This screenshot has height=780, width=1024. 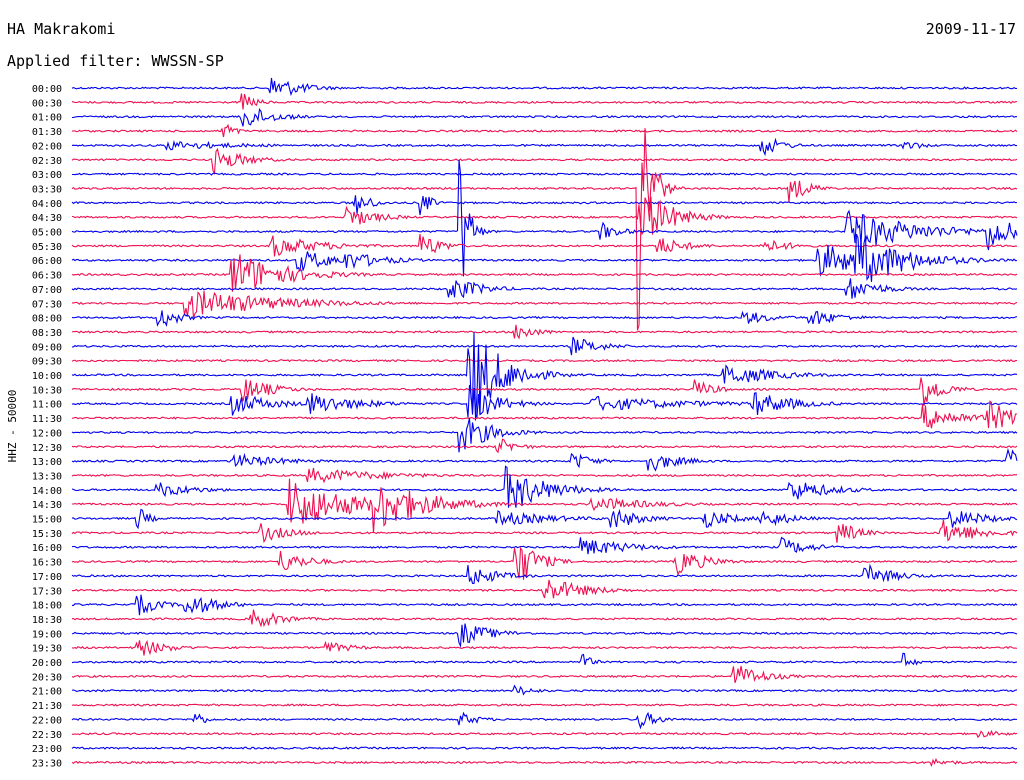 What do you see at coordinates (47, 319) in the screenshot?
I see `row-label: 08:00` at bounding box center [47, 319].